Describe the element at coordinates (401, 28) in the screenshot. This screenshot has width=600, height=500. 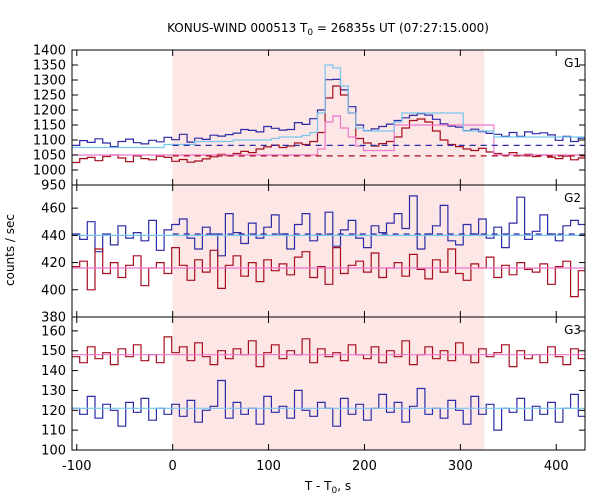
I see `chart-title-tail: = 26835s UT (07:27:15.000)` at that location.